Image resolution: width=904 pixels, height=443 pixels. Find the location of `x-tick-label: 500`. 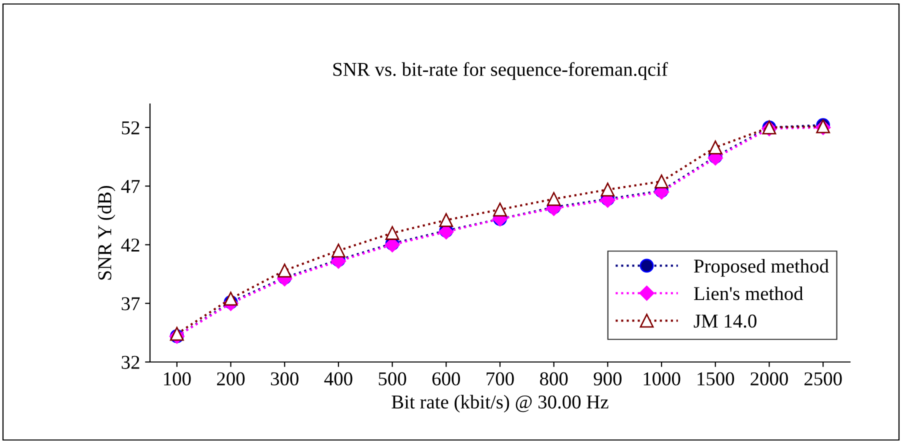

x-tick-label: 500 is located at coordinates (392, 379).